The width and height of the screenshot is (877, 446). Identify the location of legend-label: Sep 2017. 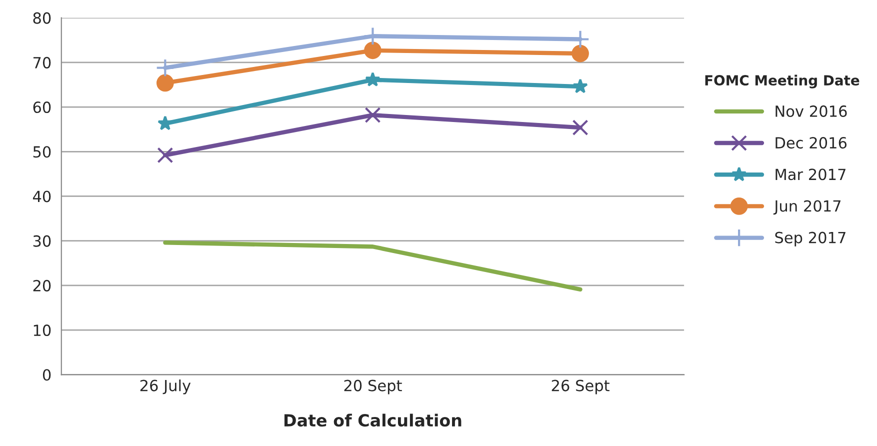
(810, 239).